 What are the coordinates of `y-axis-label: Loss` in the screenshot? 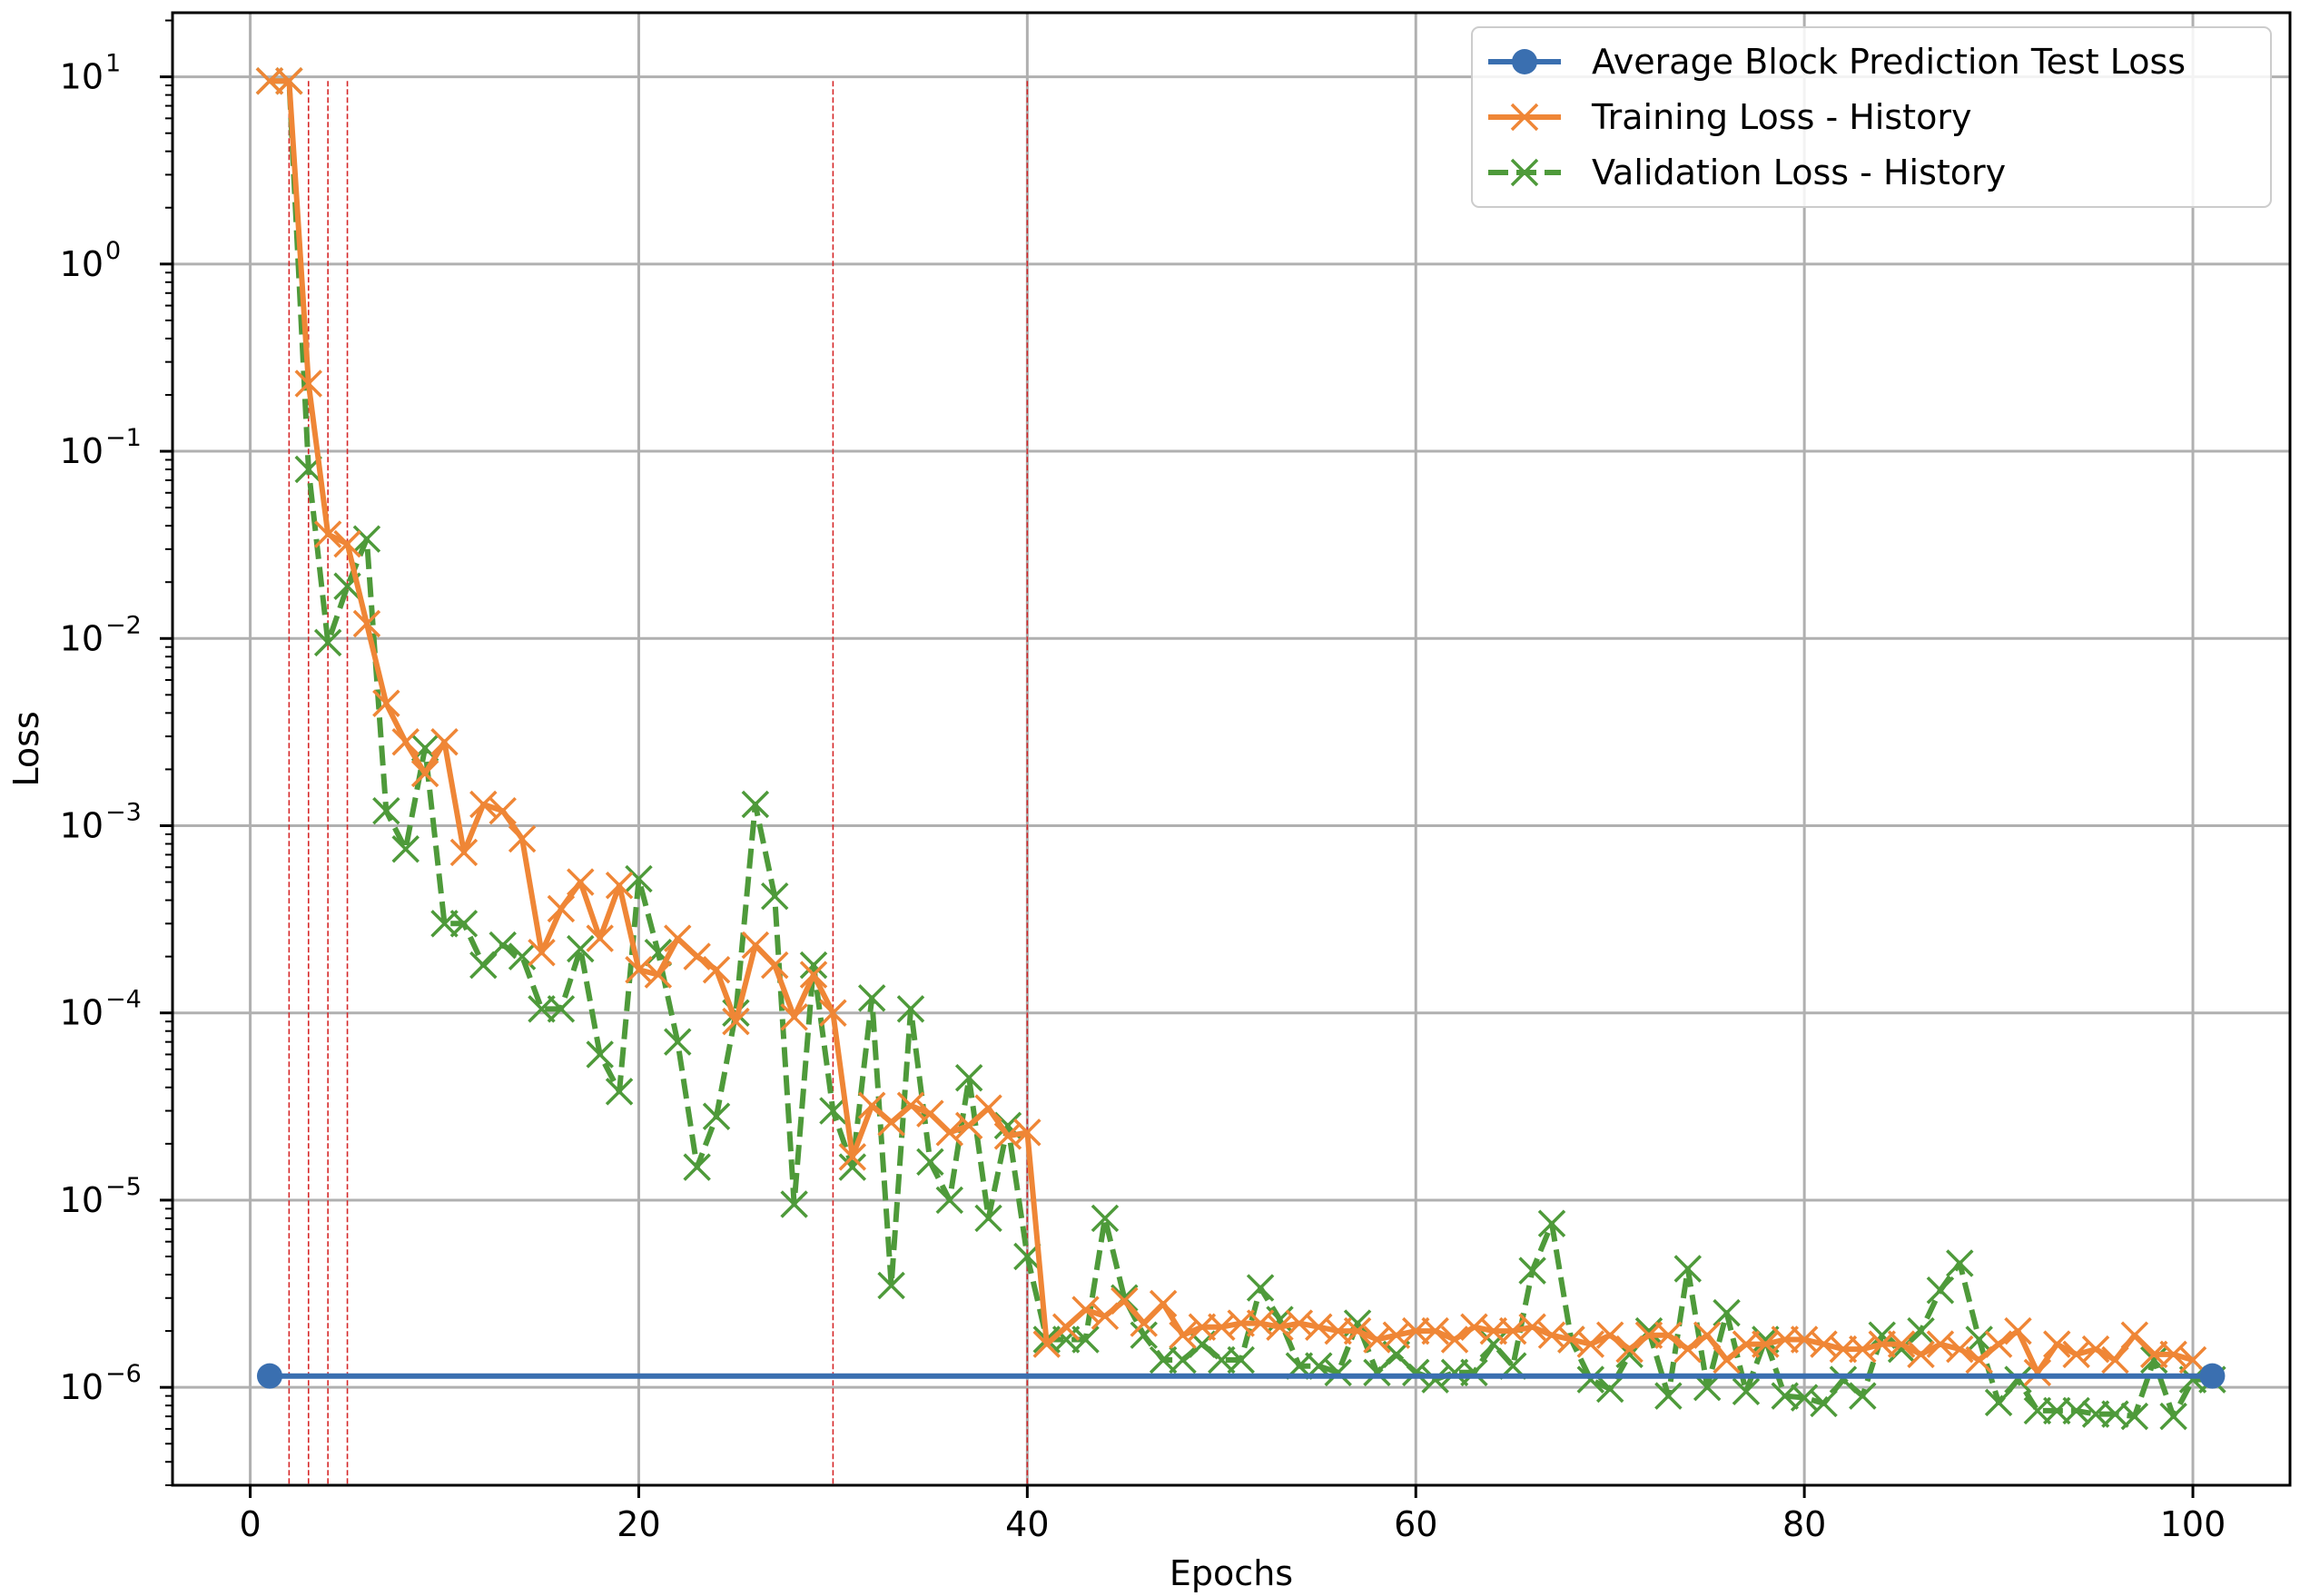 It's located at (26, 748).